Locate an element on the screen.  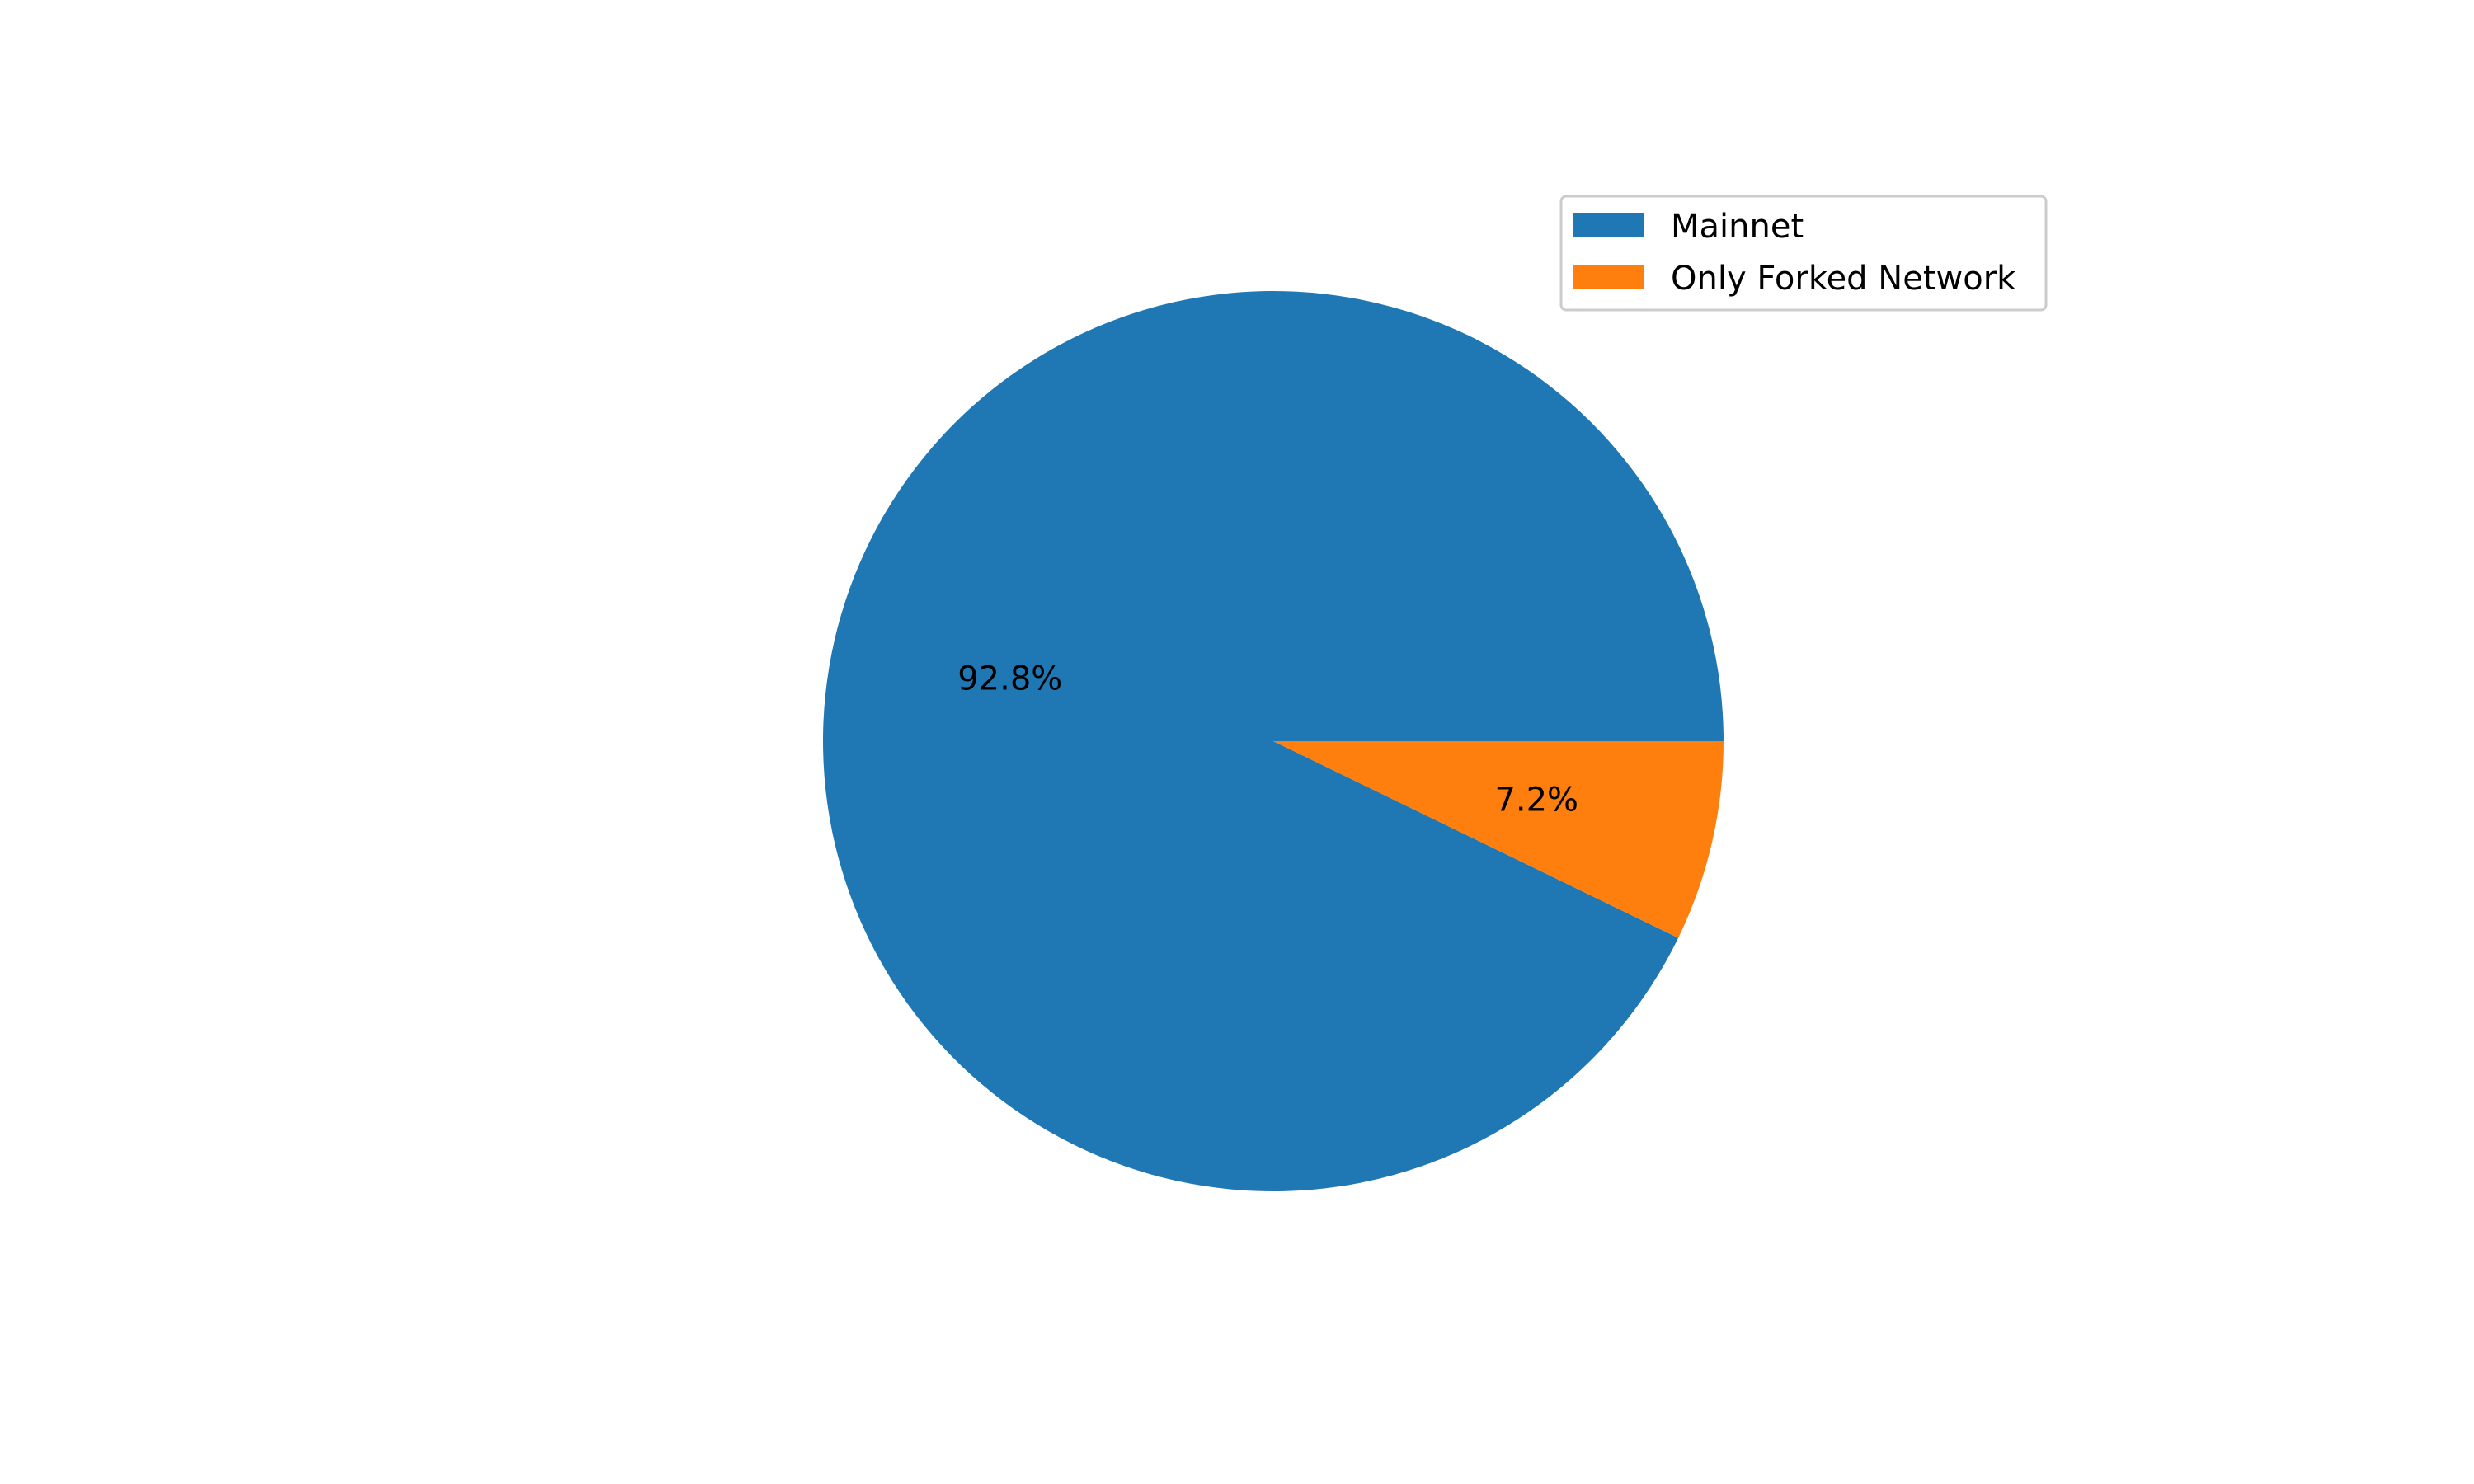
legend-frame is located at coordinates (1803, 253).